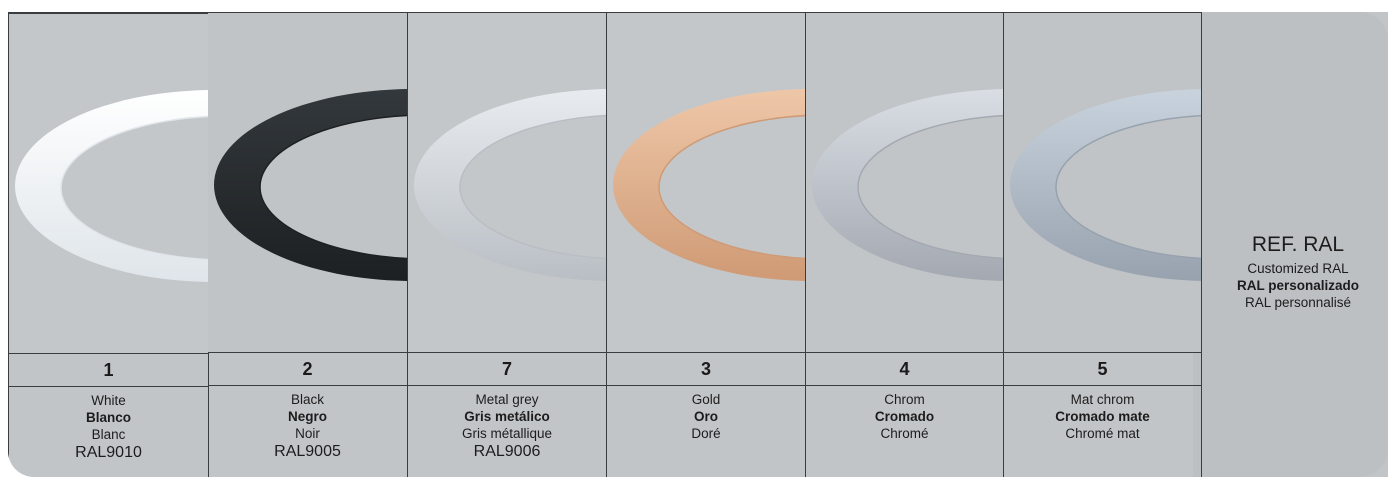 The height and width of the screenshot is (480, 1395). I want to click on finish-name-es: Gris metálico, so click(507, 416).